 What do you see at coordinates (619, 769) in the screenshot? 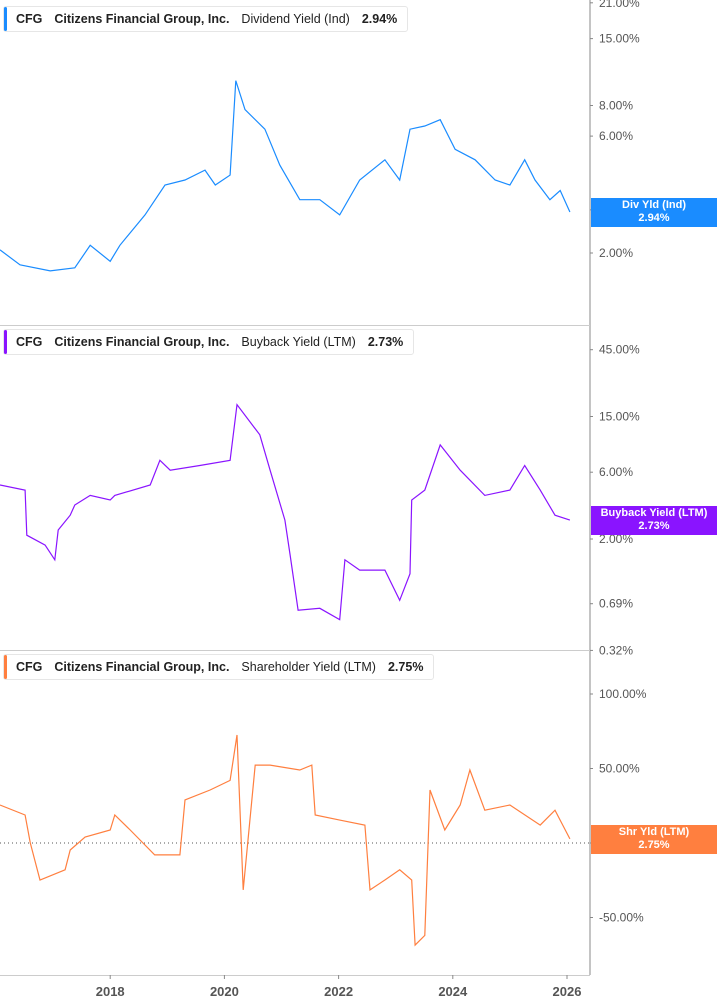
I see `y-tick-label: 50.00%` at bounding box center [619, 769].